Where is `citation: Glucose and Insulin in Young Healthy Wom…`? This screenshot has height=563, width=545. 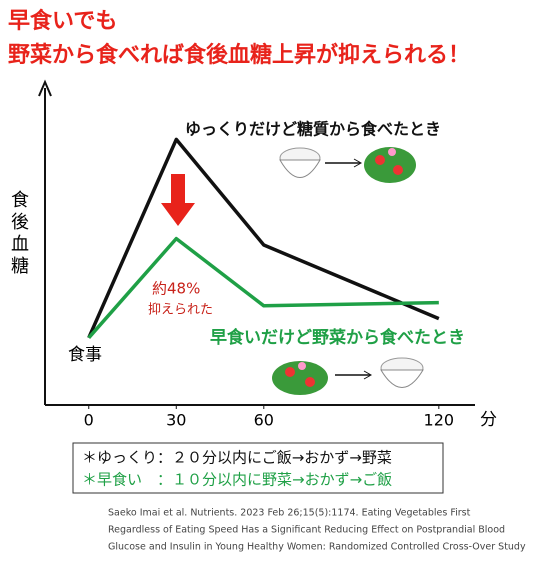
citation: Glucose and Insulin in Young Healthy Wom… is located at coordinates (317, 547).